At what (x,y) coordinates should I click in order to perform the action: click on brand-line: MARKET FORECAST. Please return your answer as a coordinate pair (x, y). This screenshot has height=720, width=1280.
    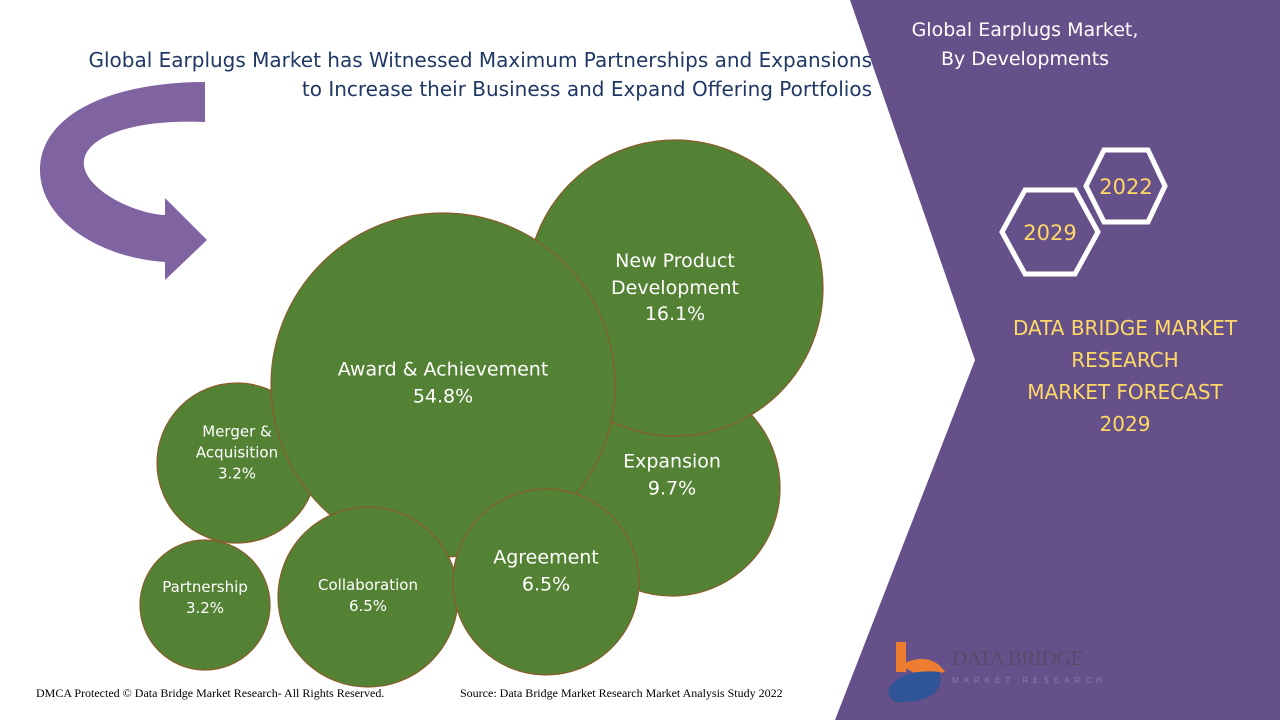
    Looking at the image, I should click on (1125, 392).